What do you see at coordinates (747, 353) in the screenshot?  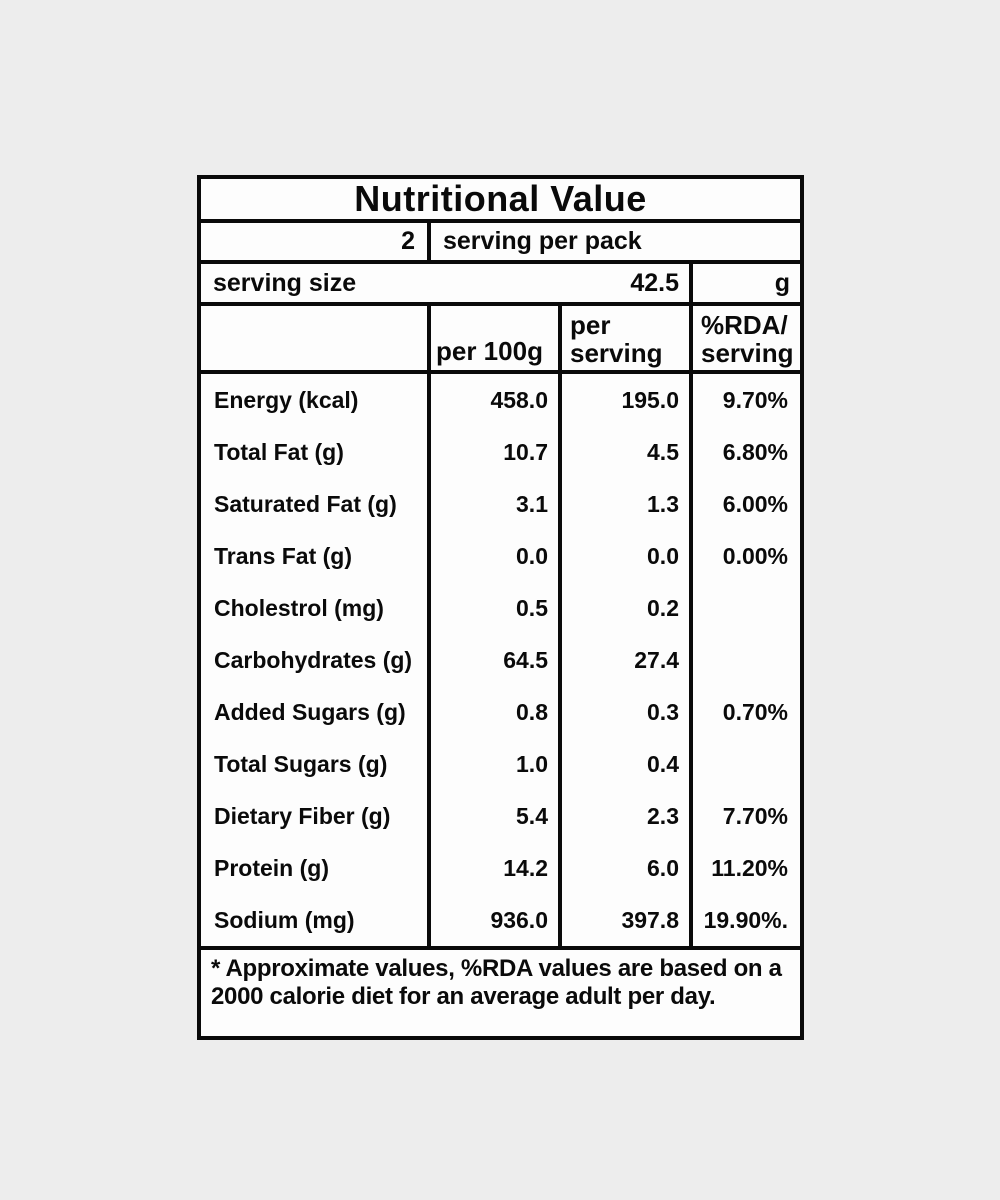 I see `header-rda-line2: serving` at bounding box center [747, 353].